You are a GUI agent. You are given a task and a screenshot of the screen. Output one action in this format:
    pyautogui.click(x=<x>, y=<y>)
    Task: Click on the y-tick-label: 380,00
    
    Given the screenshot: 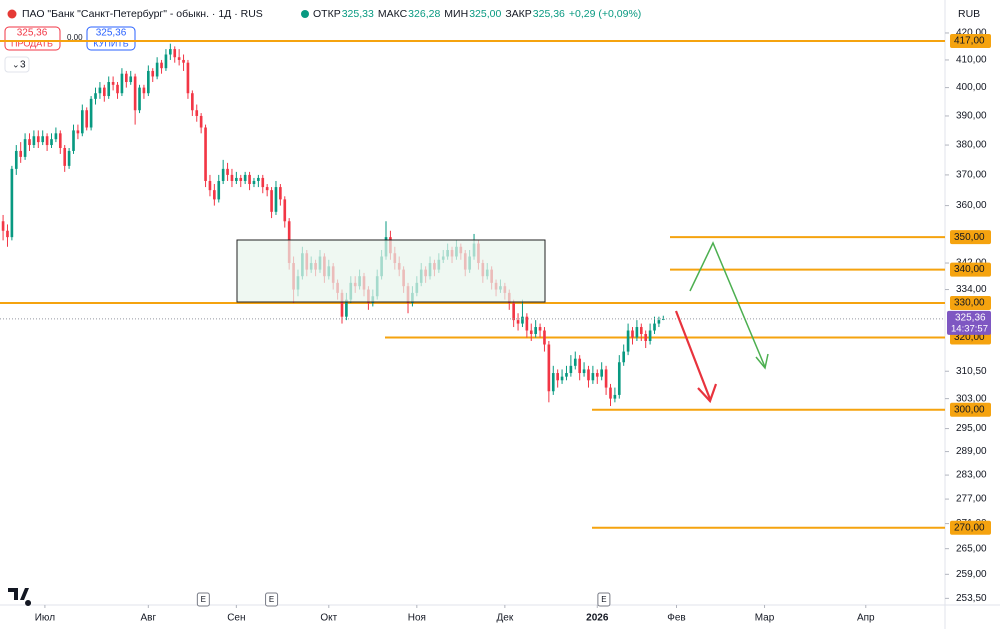 What is the action you would take?
    pyautogui.click(x=971, y=145)
    